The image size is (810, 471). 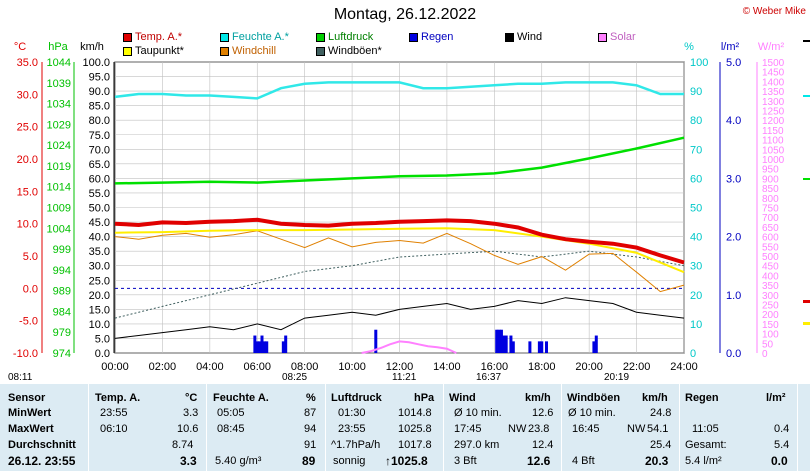 I want to click on wind-tick: 0.0, so click(x=102, y=354).